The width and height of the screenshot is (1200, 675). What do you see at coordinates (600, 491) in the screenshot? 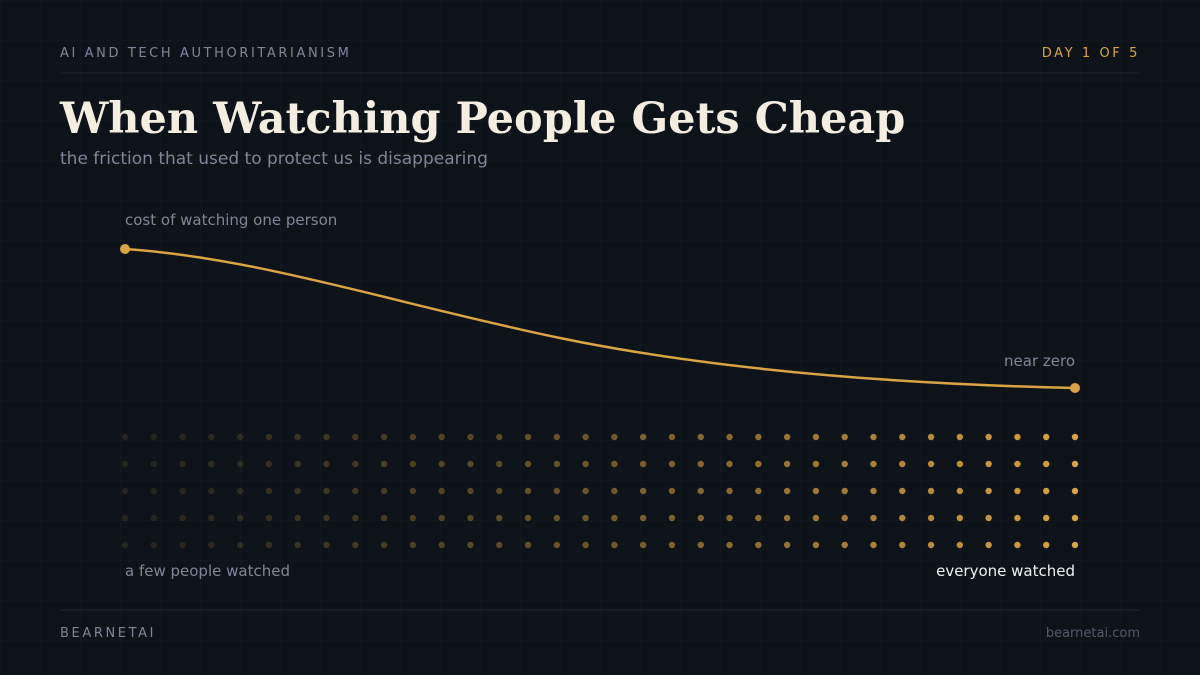
I see `dot-grid` at bounding box center [600, 491].